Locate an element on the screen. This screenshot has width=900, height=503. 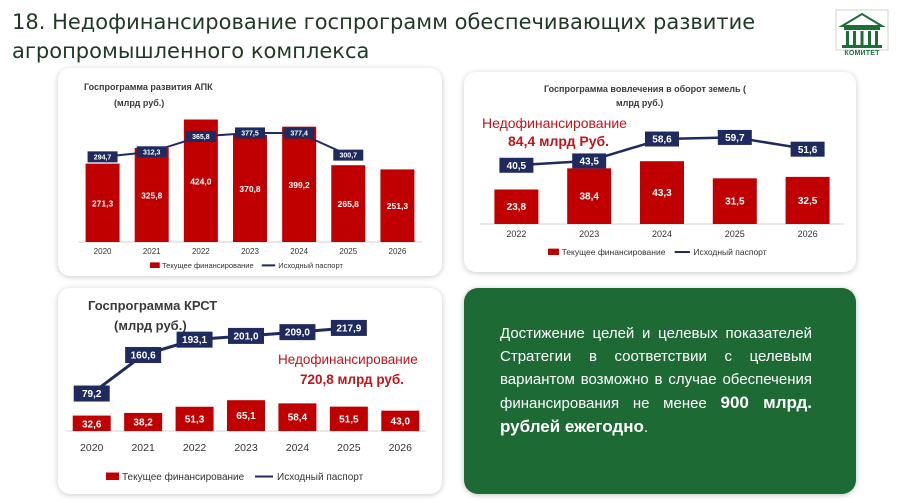
conclusion-suffix: . is located at coordinates (646, 427).